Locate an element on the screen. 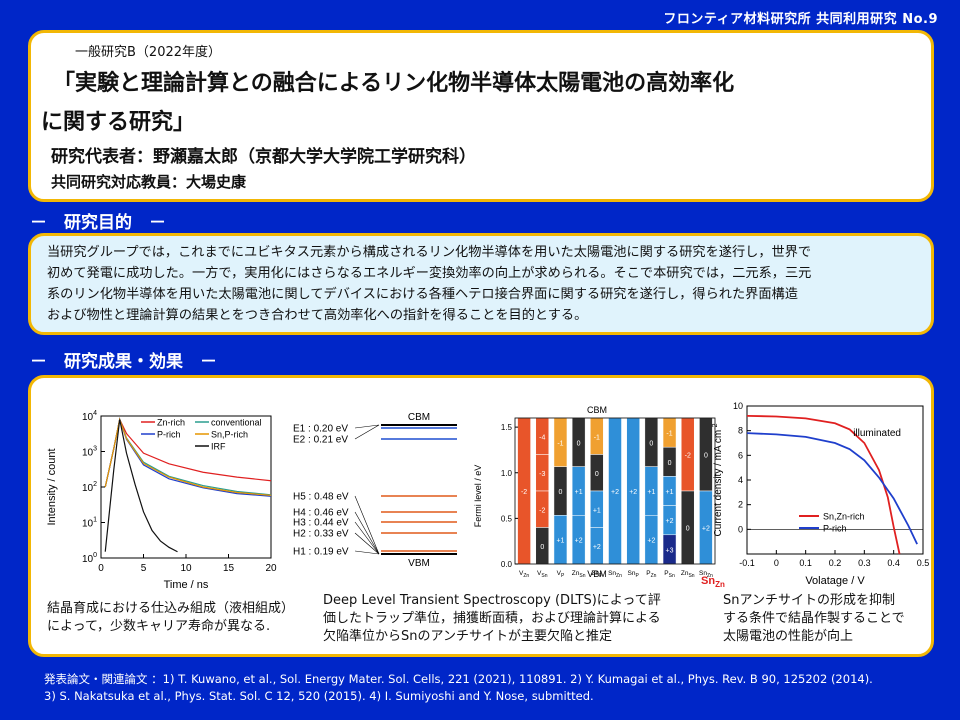 The image size is (960, 720). x-tick-label: 0.1 is located at coordinates (805, 563).